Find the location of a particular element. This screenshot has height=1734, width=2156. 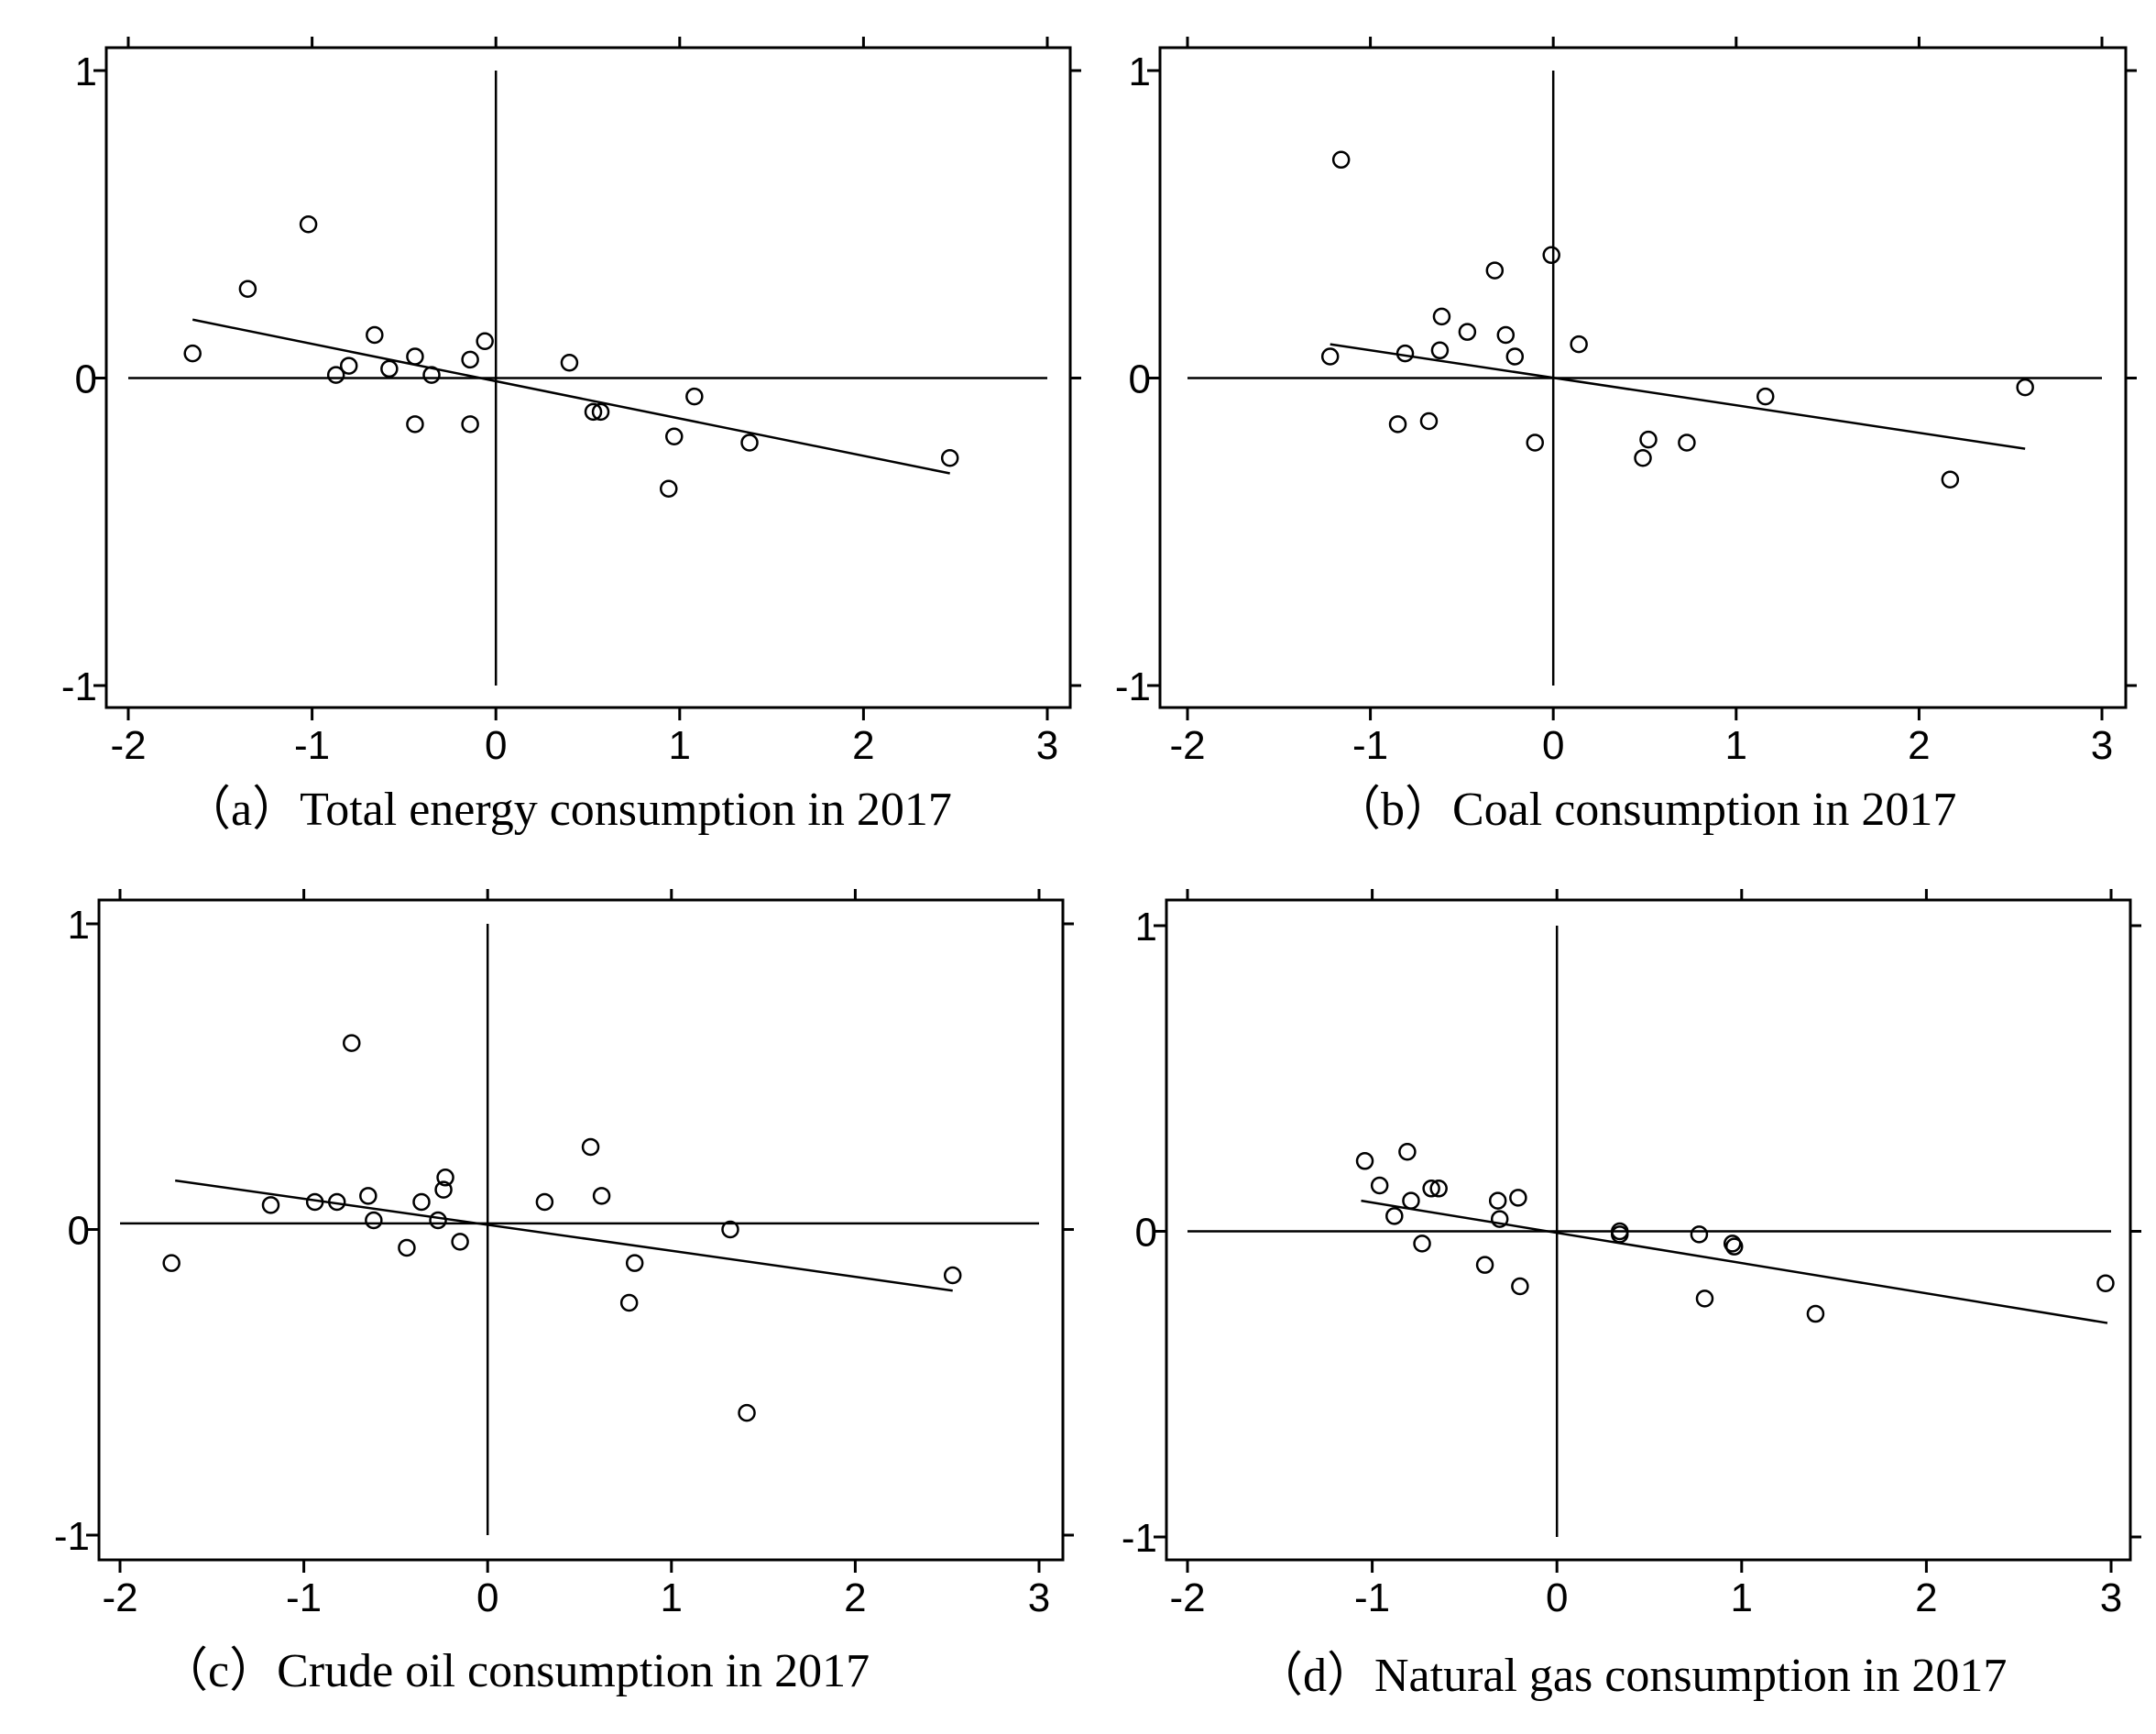

panel-caption: （b）Coal consumption in 2017 is located at coordinates (1644, 810).